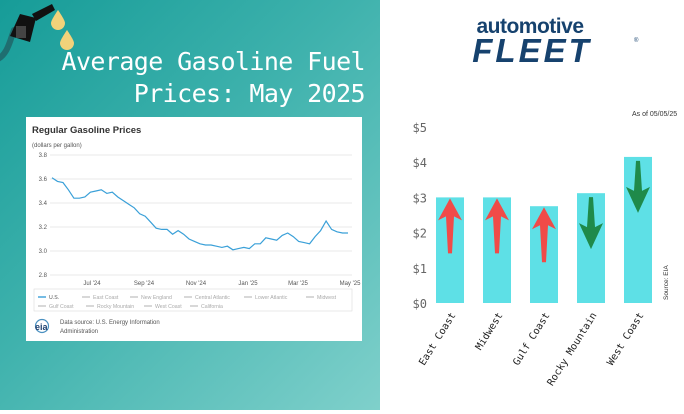 The width and height of the screenshot is (684, 414). I want to click on eia-logo: eia, so click(42, 326).